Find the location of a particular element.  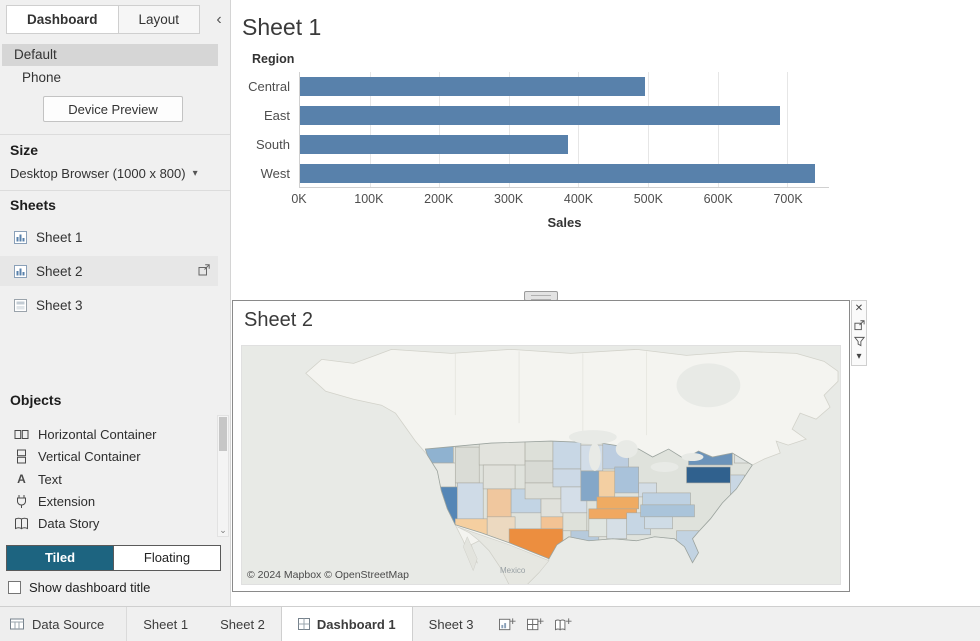

data-source-tab: Data Source is located at coordinates (64, 624).